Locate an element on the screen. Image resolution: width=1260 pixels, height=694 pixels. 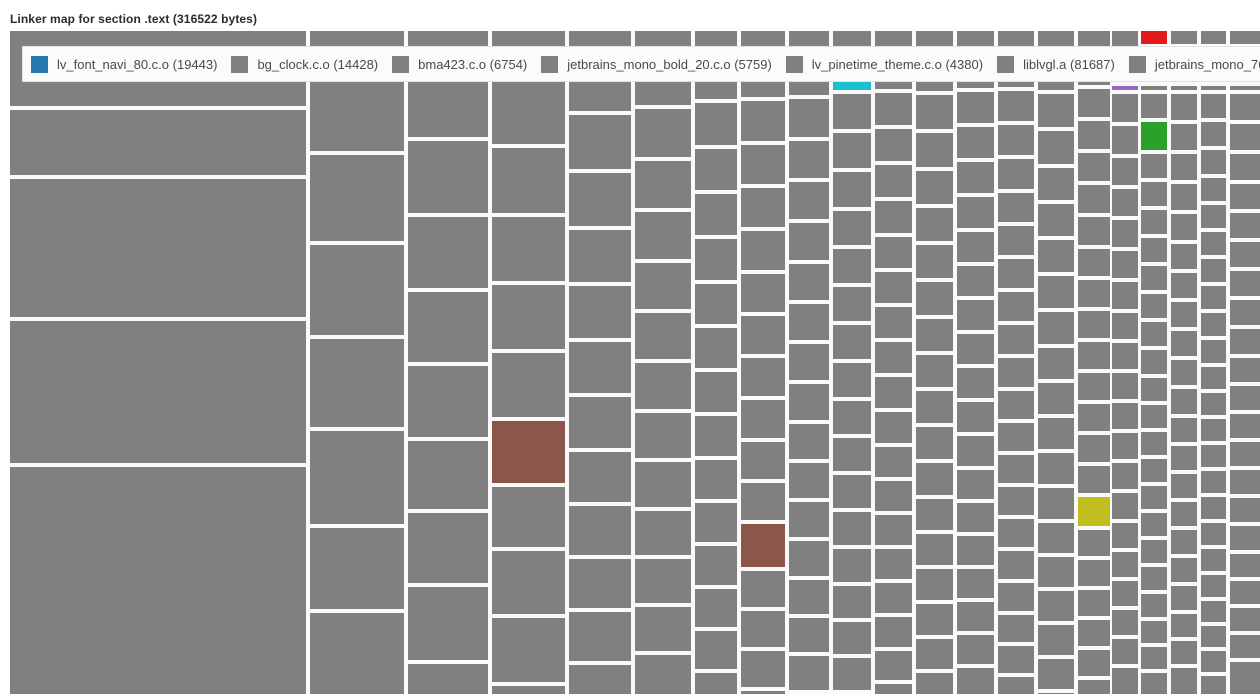
legend-item: lv_pinetime_theme.c.o (4380) is located at coordinates (884, 64).